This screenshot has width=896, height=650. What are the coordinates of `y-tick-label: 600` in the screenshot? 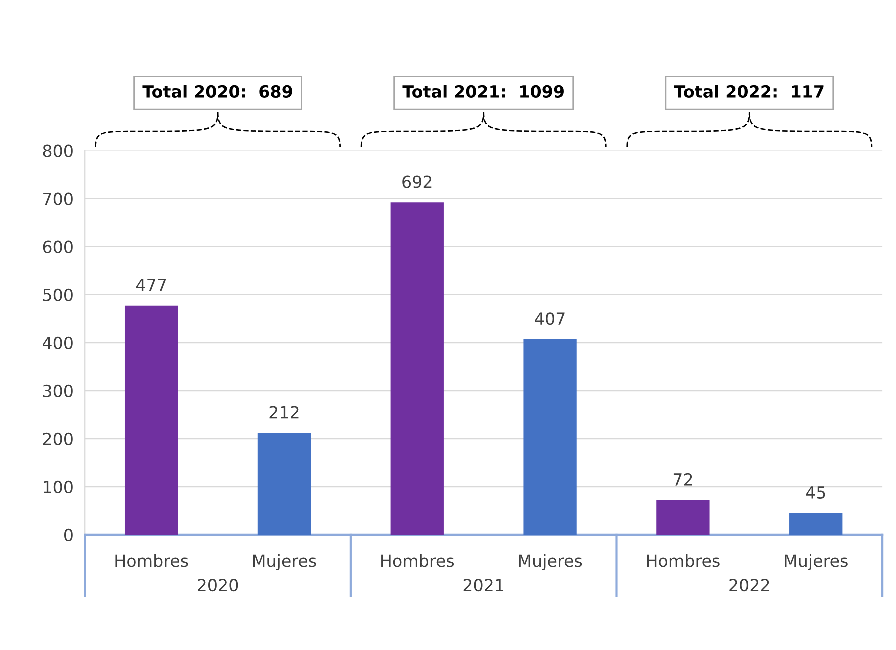 It's located at (58, 247).